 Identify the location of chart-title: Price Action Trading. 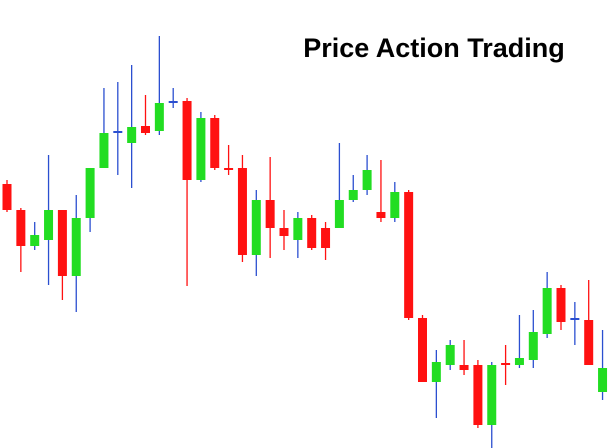
(434, 48).